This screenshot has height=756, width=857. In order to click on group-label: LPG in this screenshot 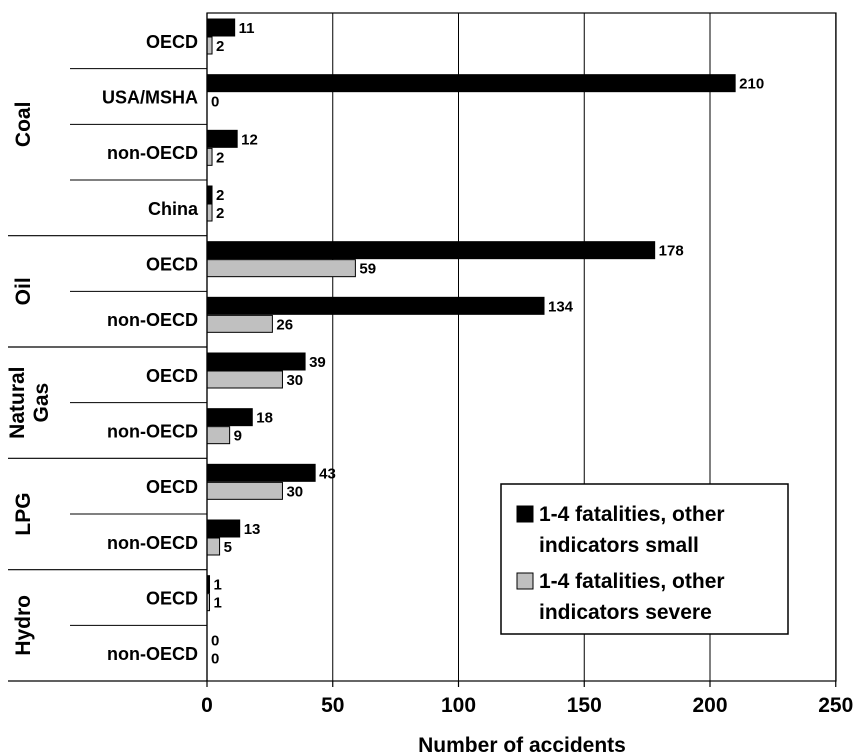, I will do `click(23, 513)`.